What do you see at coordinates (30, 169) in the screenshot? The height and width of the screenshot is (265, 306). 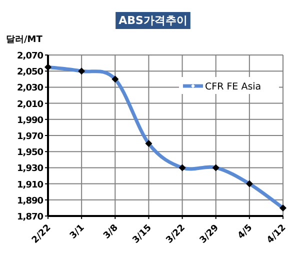 I see `y-tick-label: 1,930` at bounding box center [30, 169].